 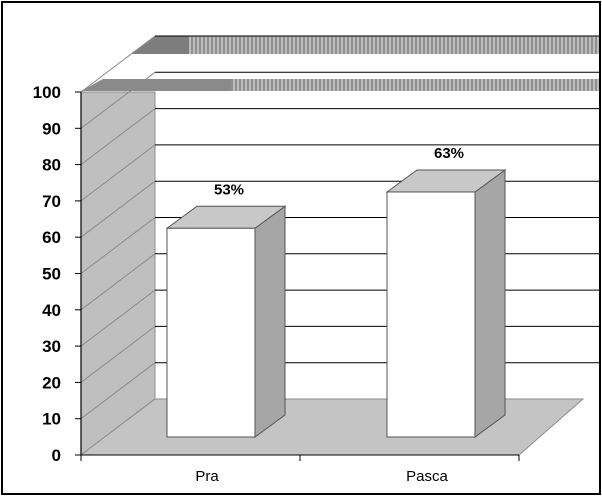 What do you see at coordinates (449, 153) in the screenshot?
I see `data-label: 63%` at bounding box center [449, 153].